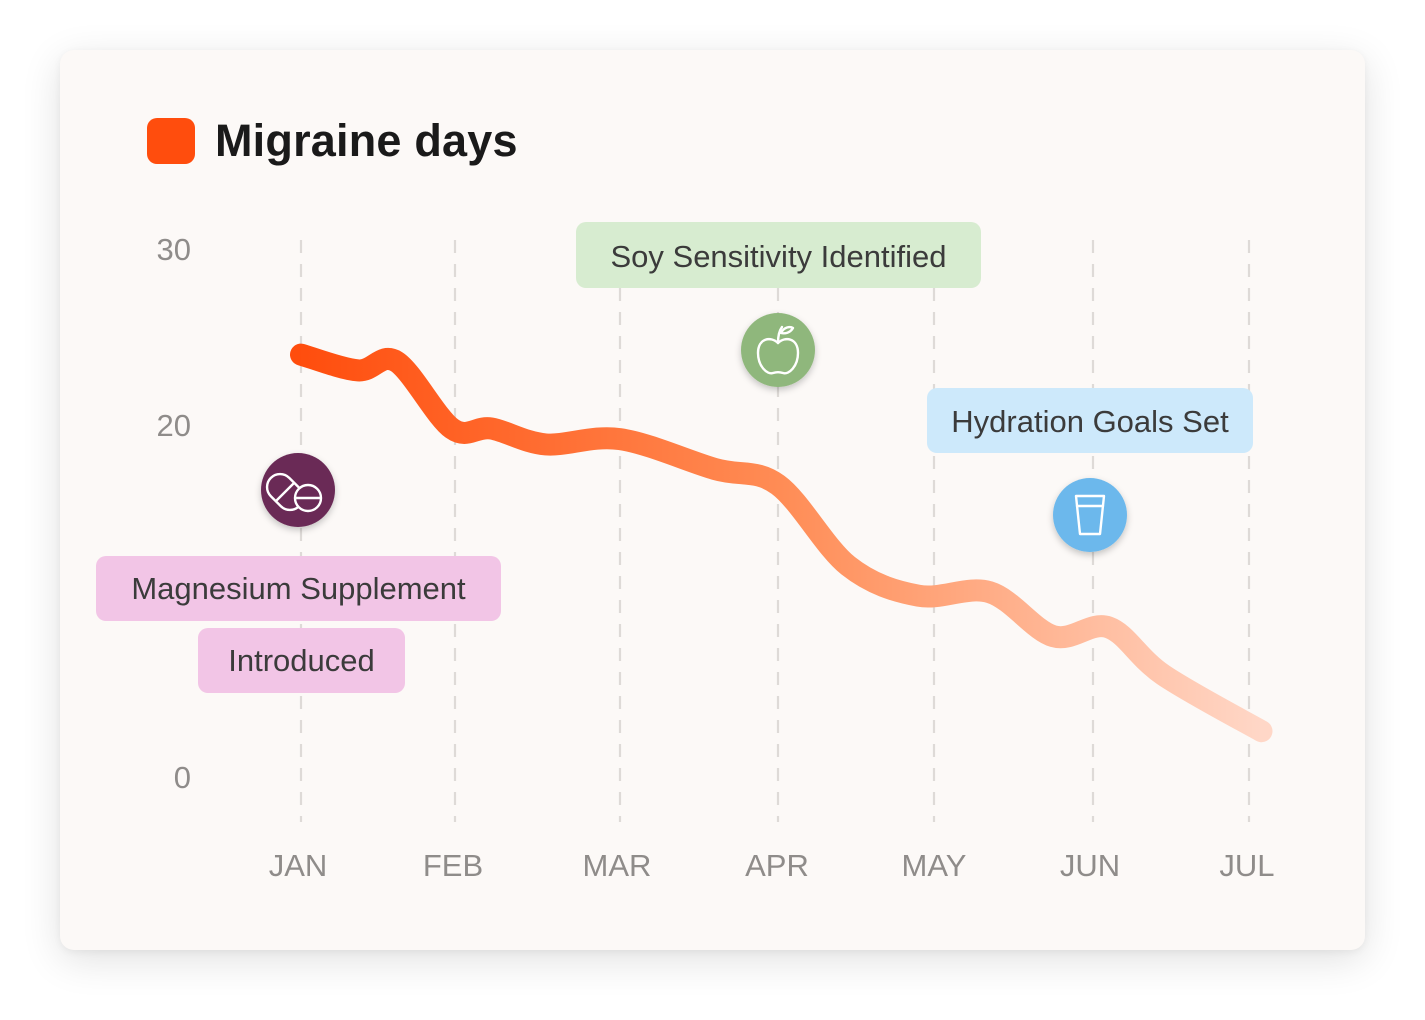  I want to click on legend-swatch, so click(171, 141).